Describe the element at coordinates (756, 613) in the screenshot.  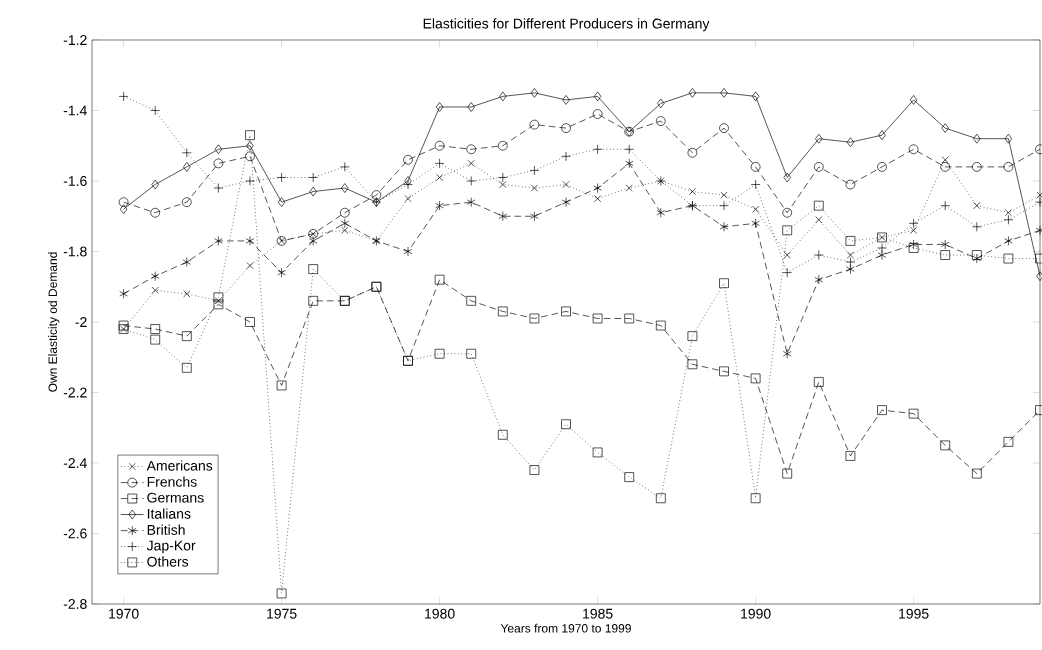
I see `x-tick-label: 1990` at that location.